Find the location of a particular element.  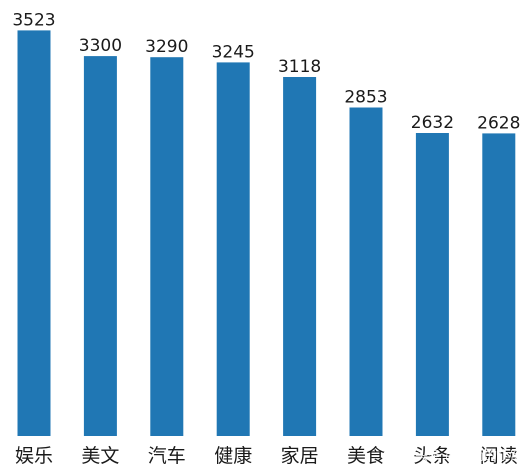

category-labels-group: 娱乐 美文 汽车 健康 家居 美食 头条 阅读 is located at coordinates (266, 456).